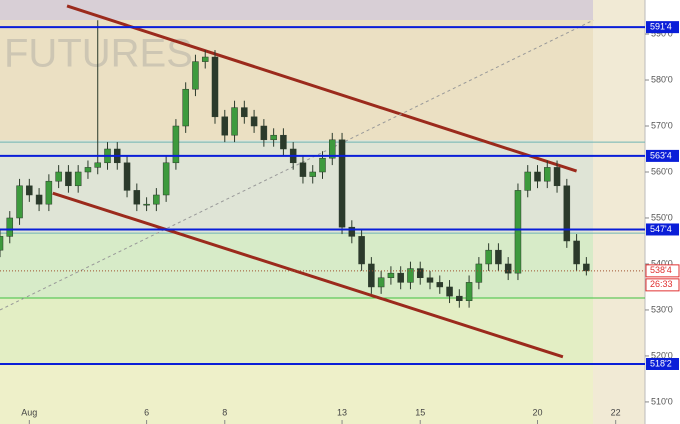 The image size is (680, 424). I want to click on x-tick-label: 8, so click(224, 412).